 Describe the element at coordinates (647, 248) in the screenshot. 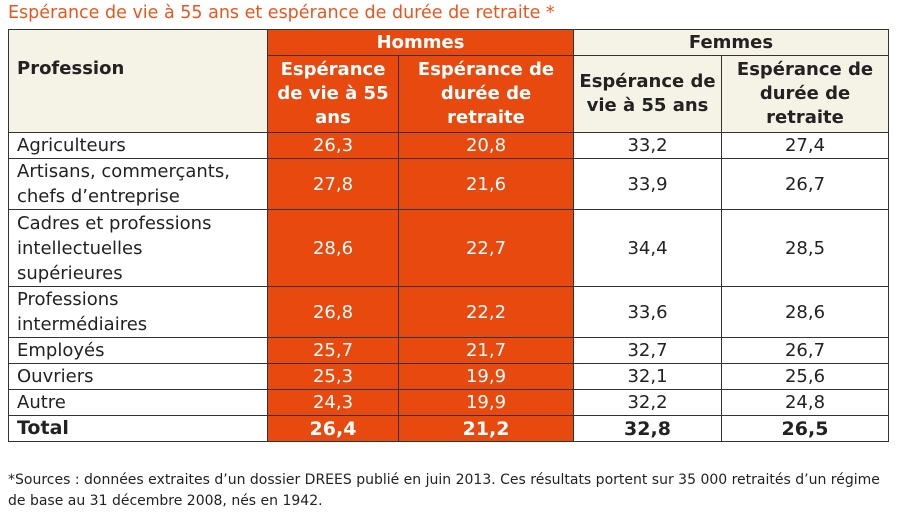

I see `femmes-vie-cell: 34,4` at that location.